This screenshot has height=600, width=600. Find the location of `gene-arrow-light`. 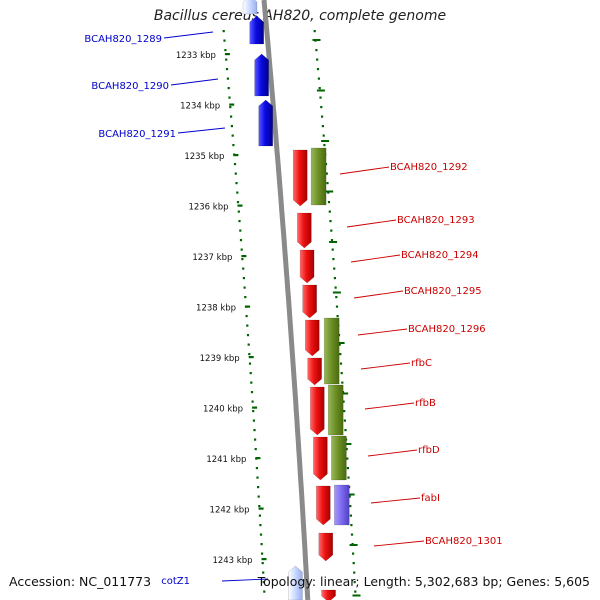

gene-arrow-light is located at coordinates (250, 7).